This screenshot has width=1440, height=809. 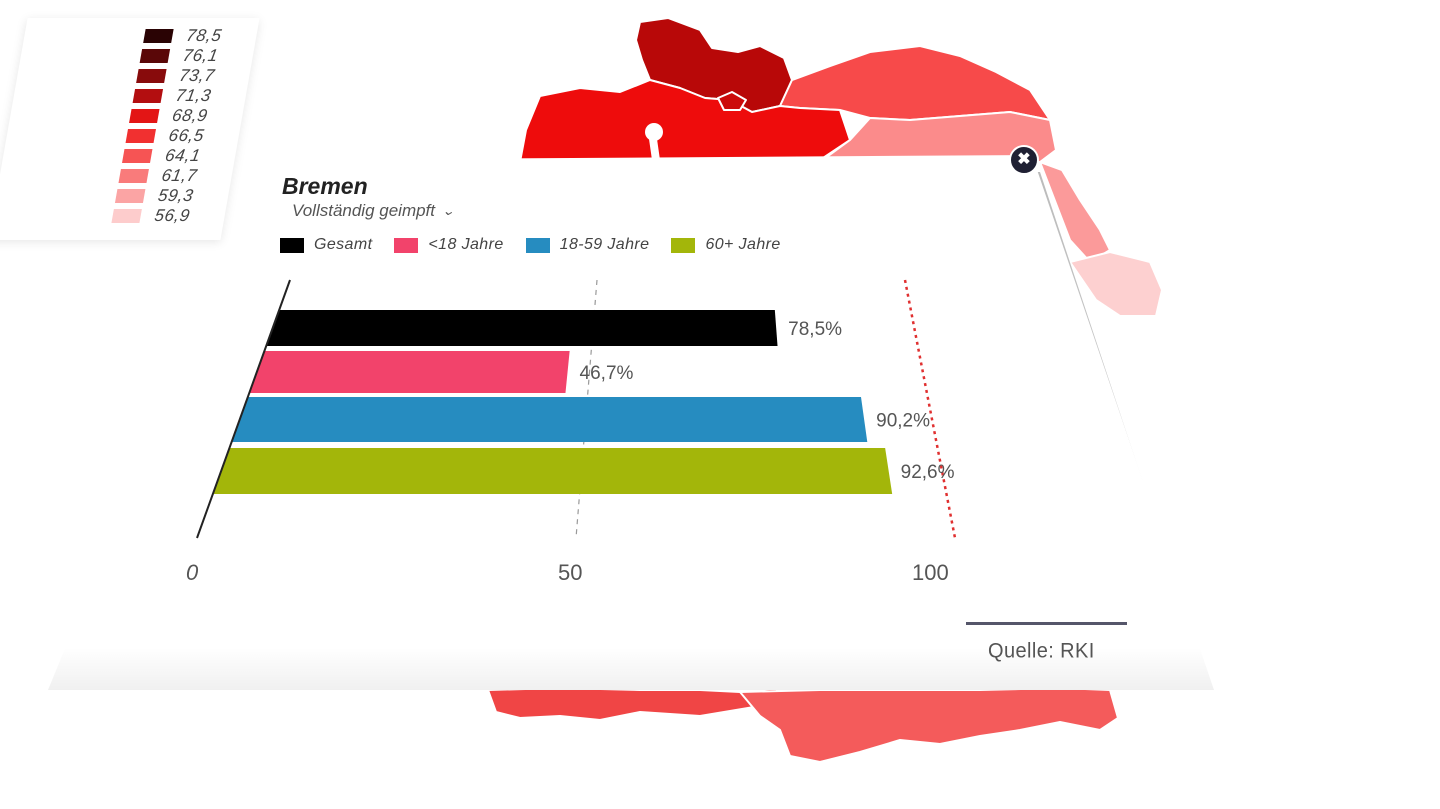 I want to click on legend-value: 61,7, so click(x=179, y=175).